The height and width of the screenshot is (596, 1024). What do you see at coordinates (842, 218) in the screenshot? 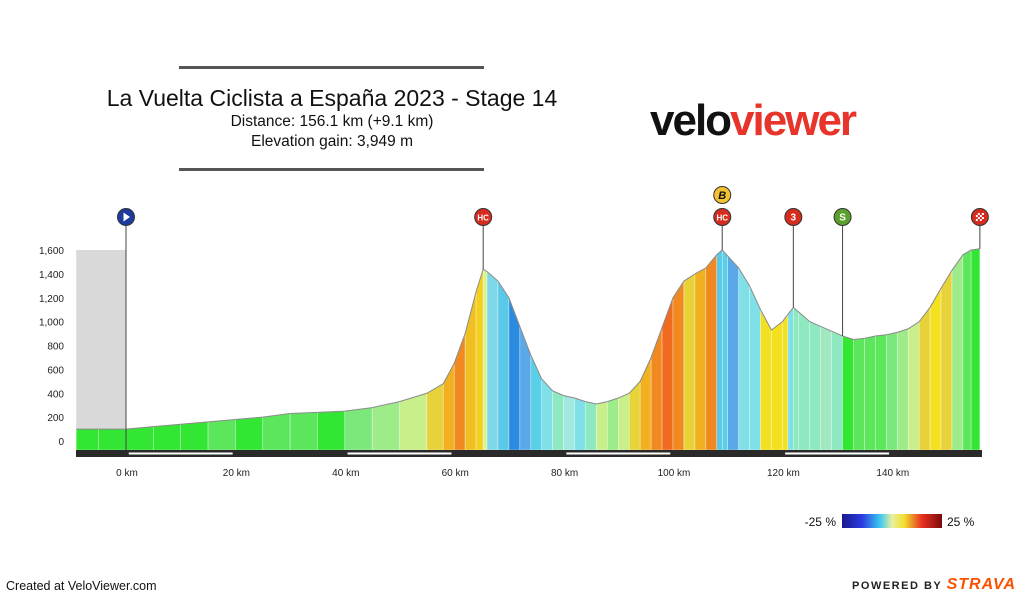
I see `sprint-marker-label: S` at bounding box center [842, 218].